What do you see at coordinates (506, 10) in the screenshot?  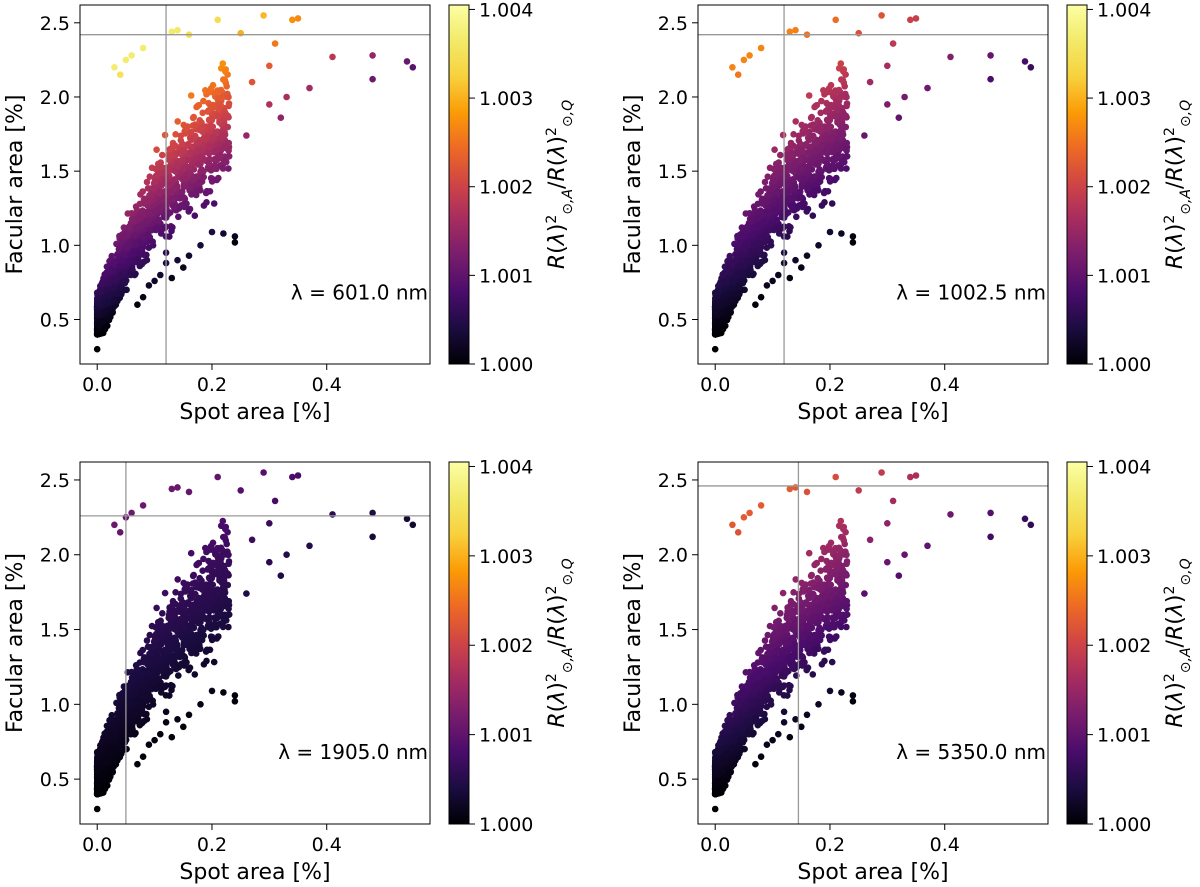 I see `colorbar-tick-label: 1.004` at bounding box center [506, 10].